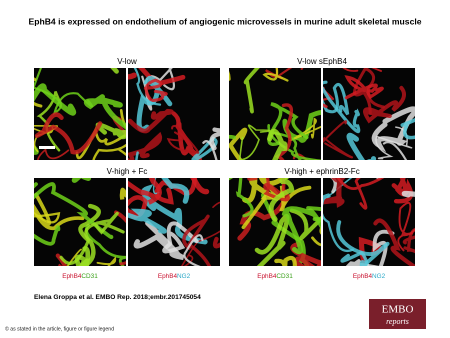 This screenshot has width=450, height=338. Describe the element at coordinates (321, 171) in the screenshot. I see `panel-label: V-high + ephrinB2-Fc` at that location.